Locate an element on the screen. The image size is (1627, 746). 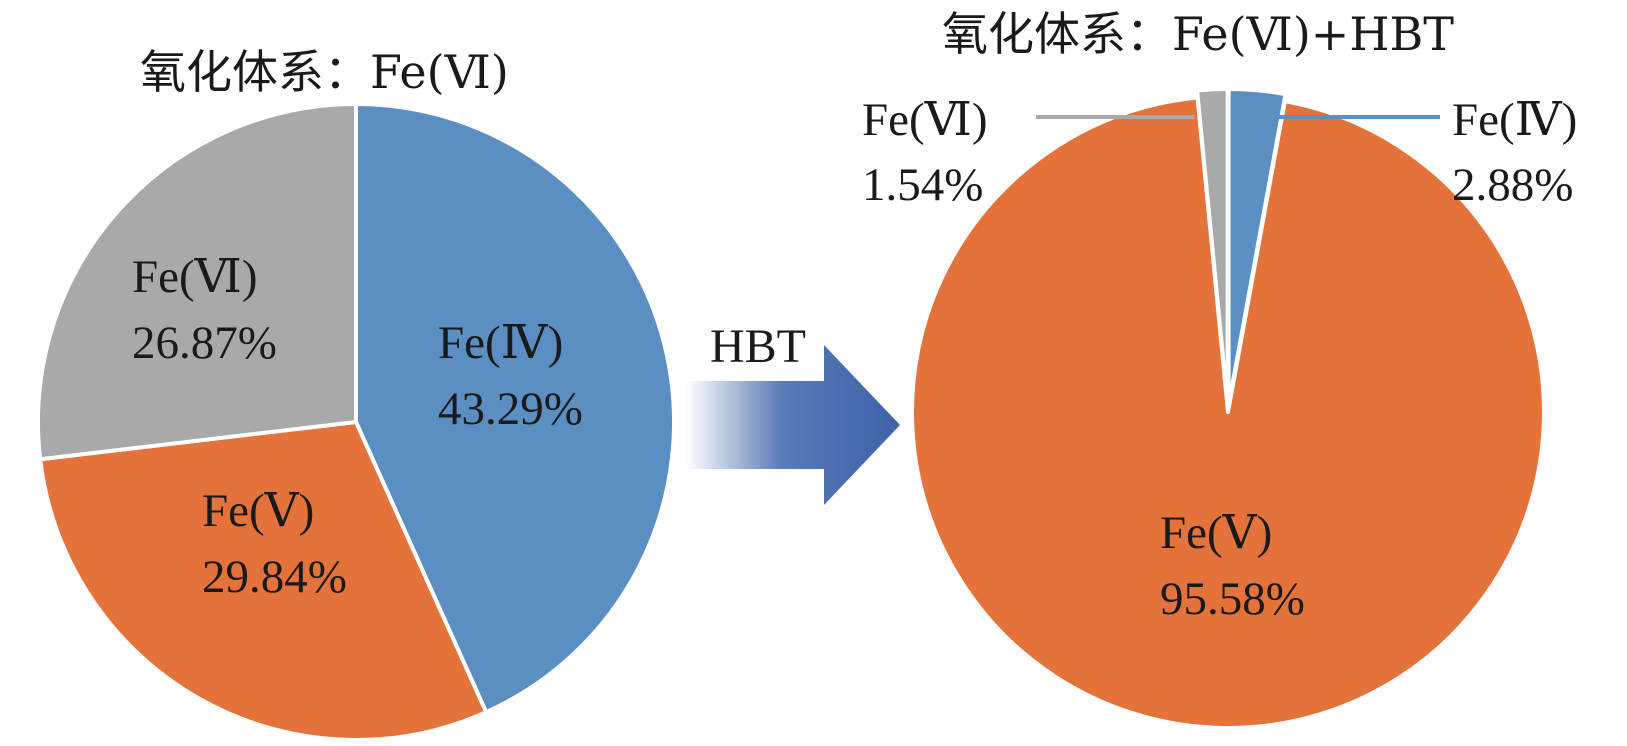
slice-value-fe4: 2.88% is located at coordinates (1512, 185).